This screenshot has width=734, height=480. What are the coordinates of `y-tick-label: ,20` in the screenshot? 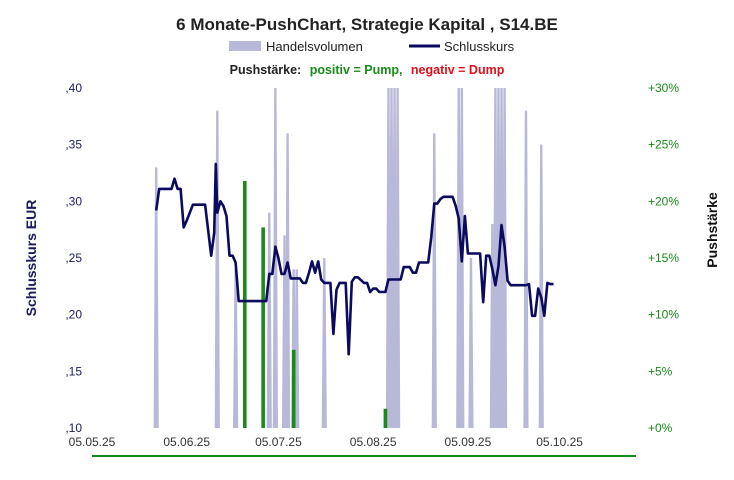 It's located at (73, 315).